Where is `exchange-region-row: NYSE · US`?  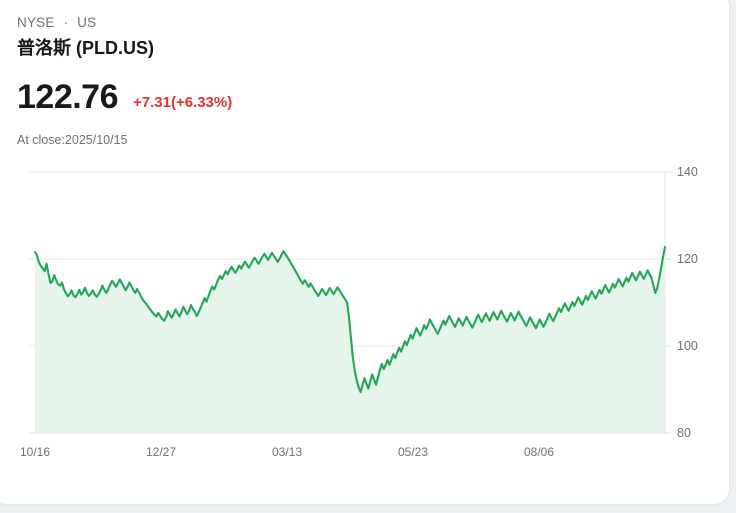
exchange-region-row: NYSE · US is located at coordinates (56, 22).